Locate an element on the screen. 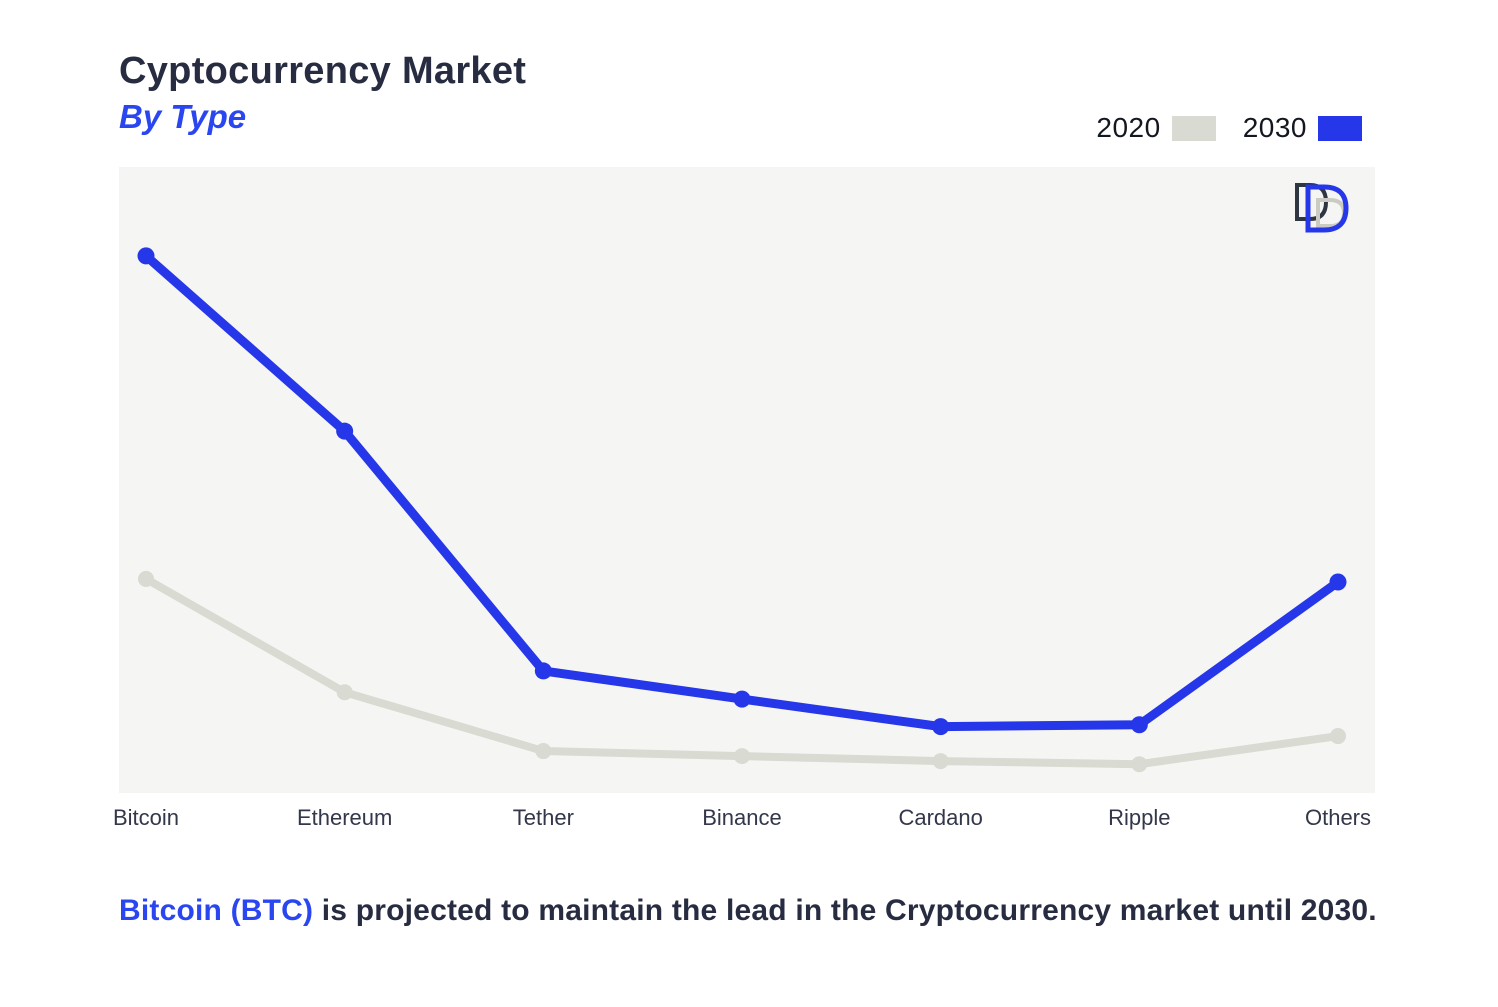 The width and height of the screenshot is (1498, 1007). data-point-2030-Tether is located at coordinates (543, 671).